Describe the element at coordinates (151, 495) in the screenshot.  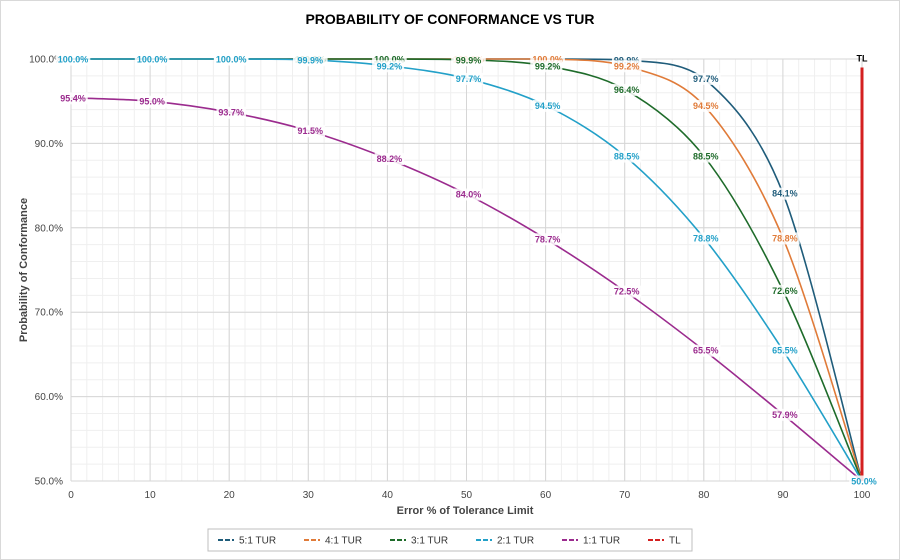
I see `x-tick-label: 10` at that location.